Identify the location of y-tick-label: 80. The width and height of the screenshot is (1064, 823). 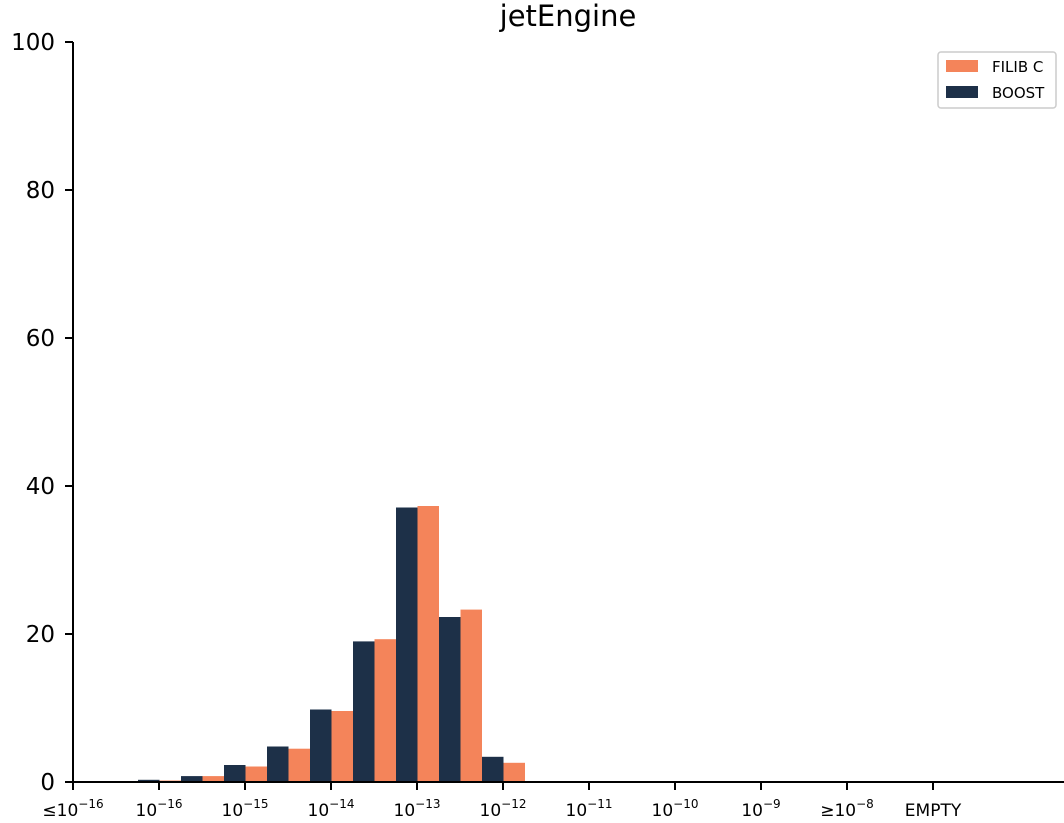
(40, 191).